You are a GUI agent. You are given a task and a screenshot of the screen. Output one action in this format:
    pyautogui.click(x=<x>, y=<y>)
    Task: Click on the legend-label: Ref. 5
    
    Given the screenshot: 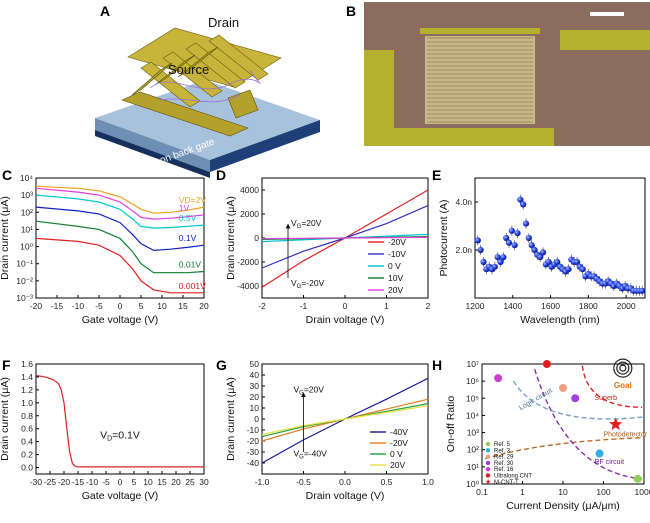 What is the action you would take?
    pyautogui.click(x=502, y=445)
    